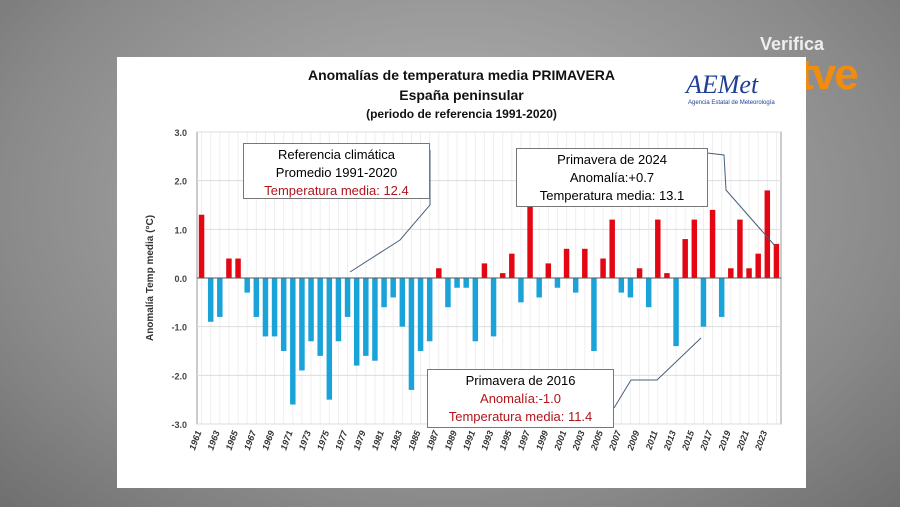  What do you see at coordinates (578, 440) in the screenshot?
I see `x-tick-label: 2003` at bounding box center [578, 440].